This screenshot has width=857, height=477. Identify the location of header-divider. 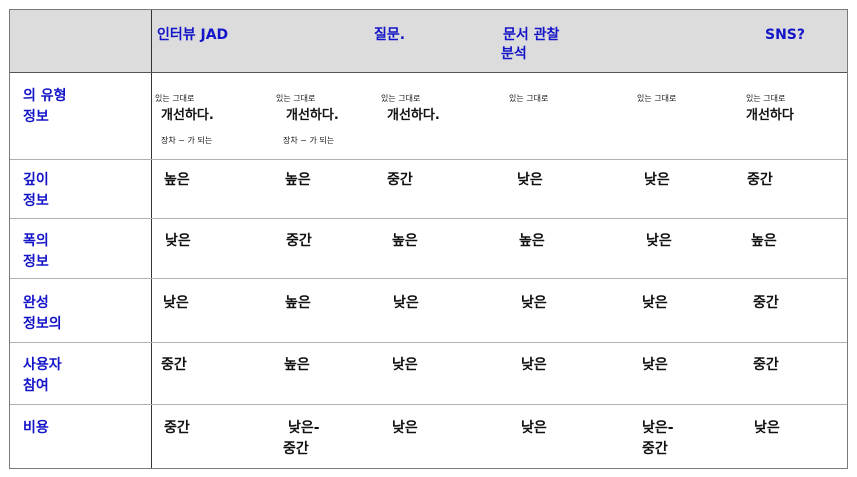
(428, 72).